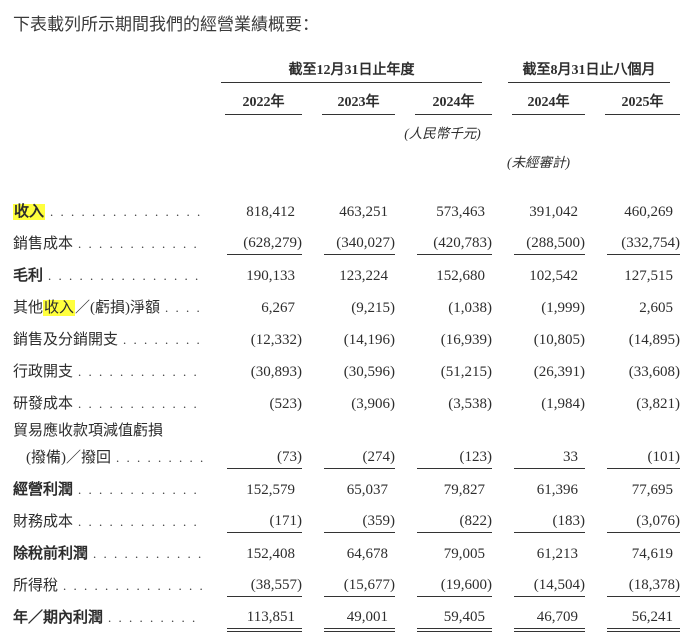 The width and height of the screenshot is (687, 640). Describe the element at coordinates (464, 490) in the screenshot. I see `cell-value: 79,827` at that location.